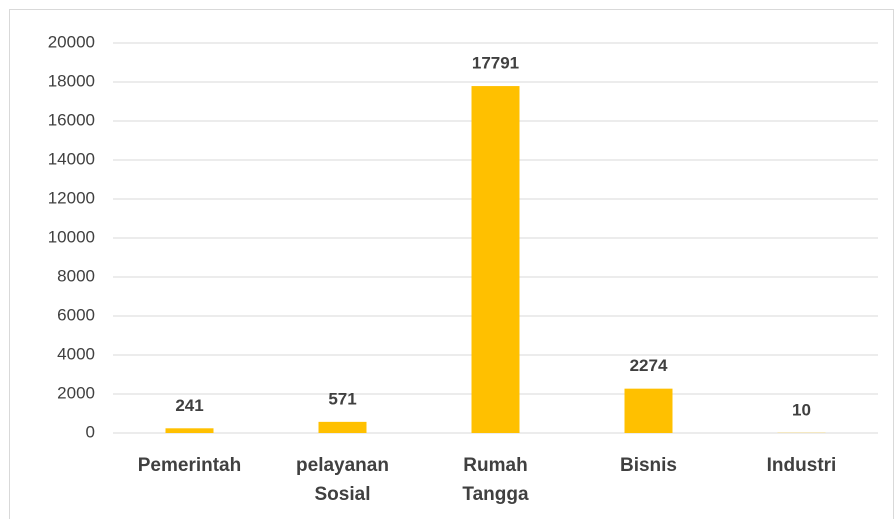  What do you see at coordinates (189, 405) in the screenshot?
I see `data-label: 241` at bounding box center [189, 405].